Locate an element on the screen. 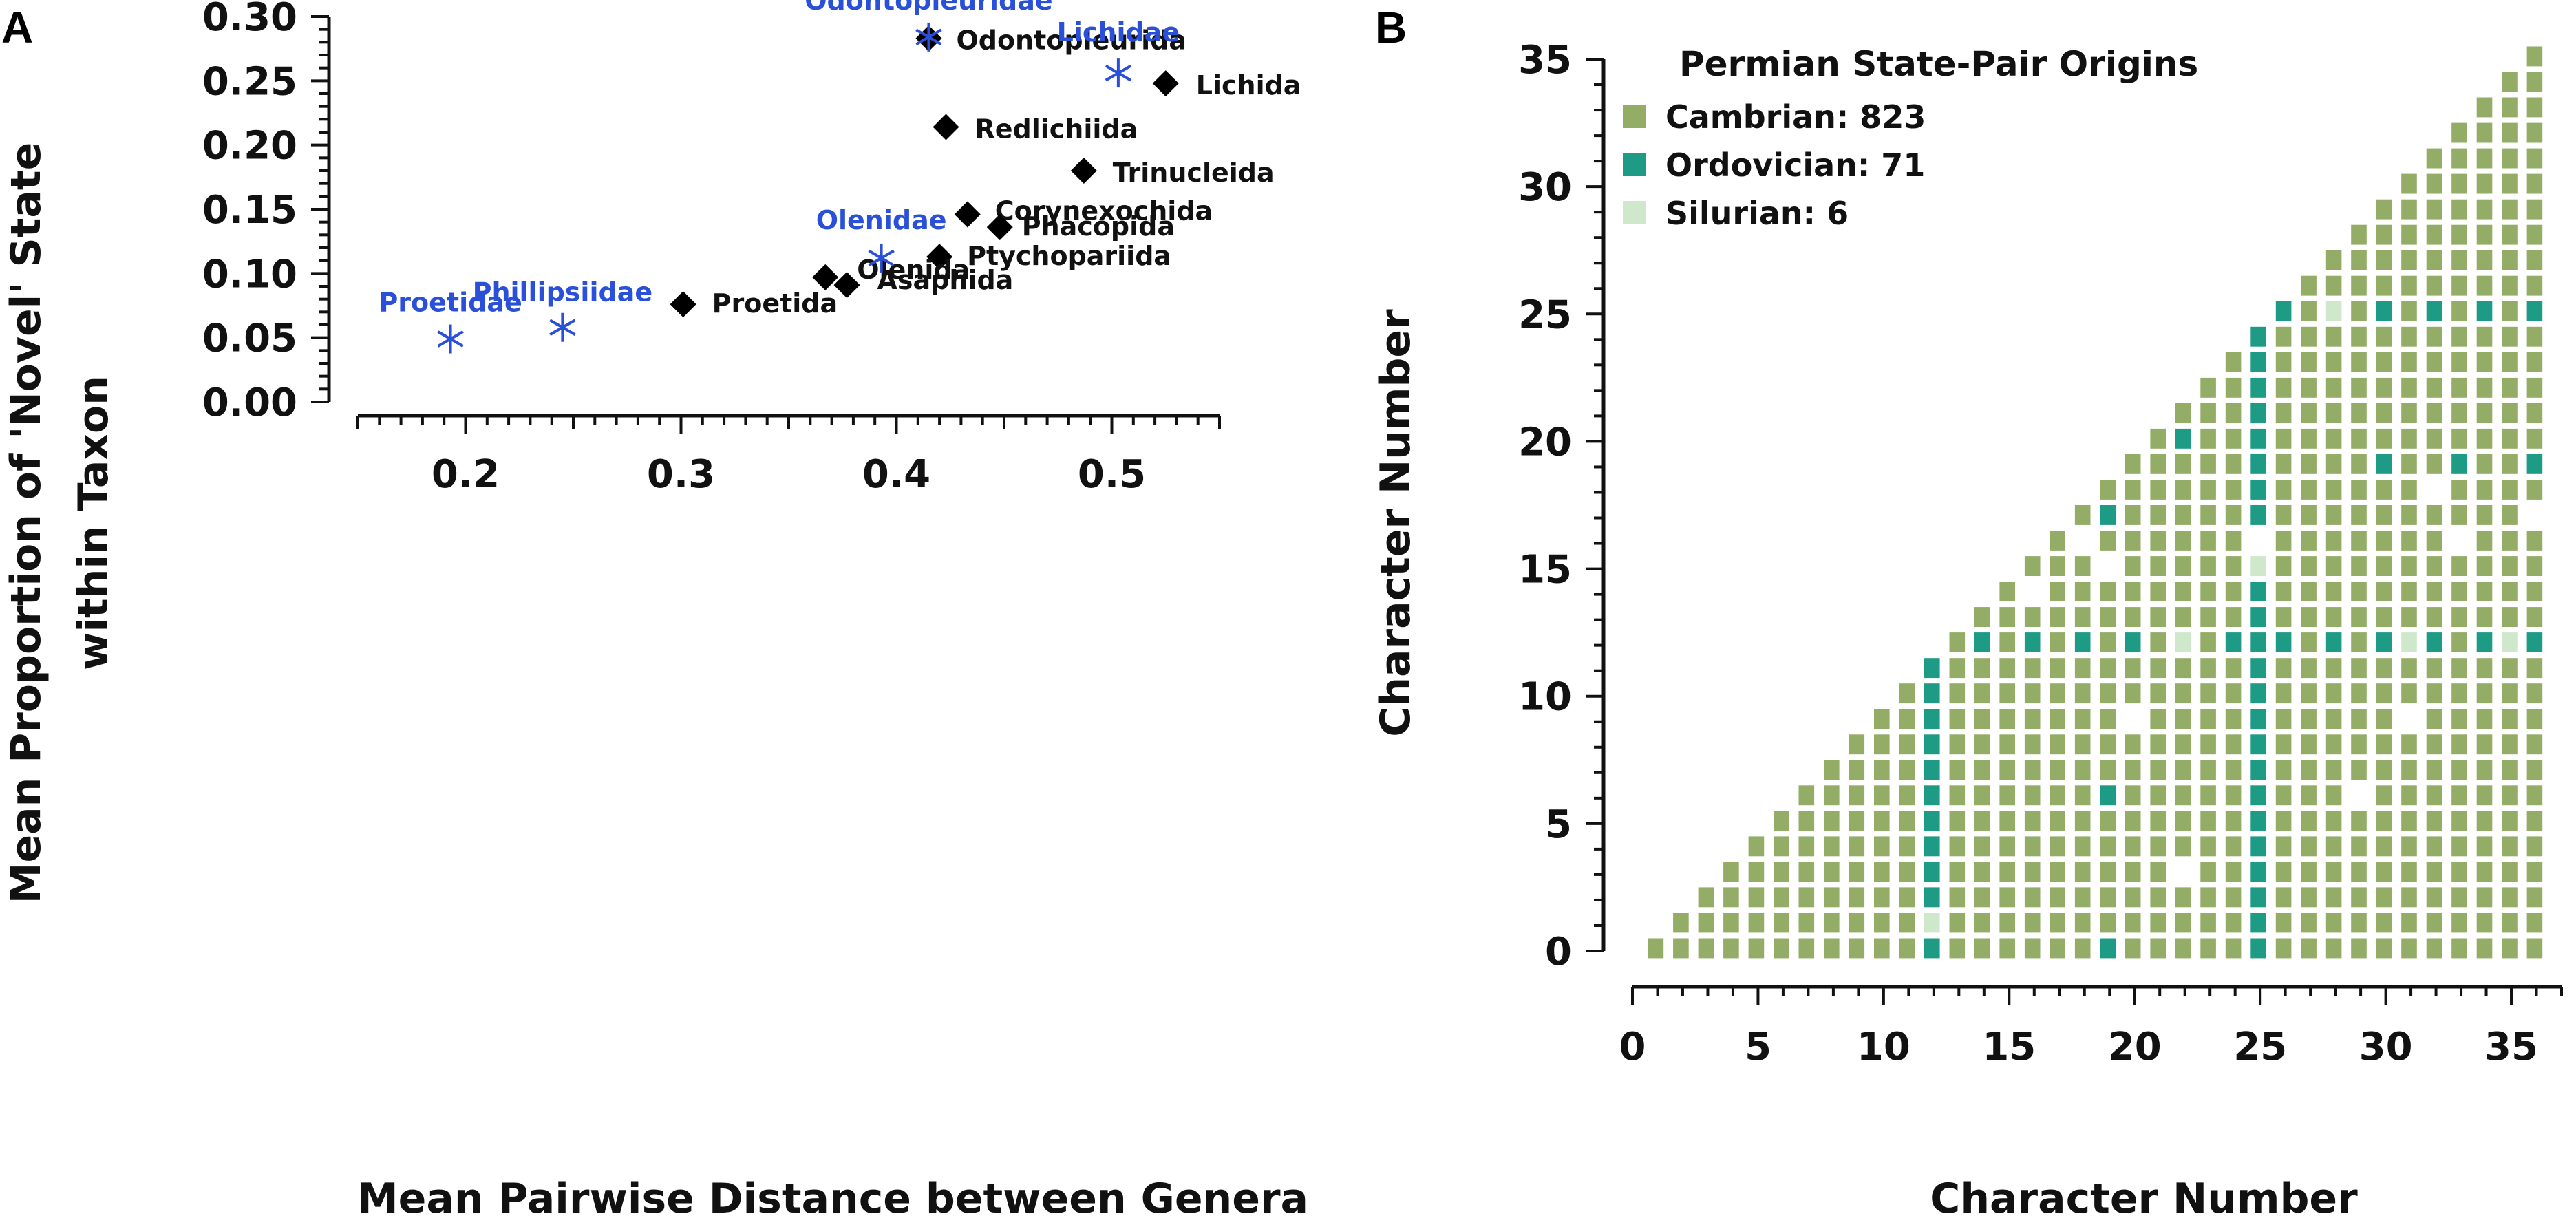  order-point is located at coordinates (1083, 171).